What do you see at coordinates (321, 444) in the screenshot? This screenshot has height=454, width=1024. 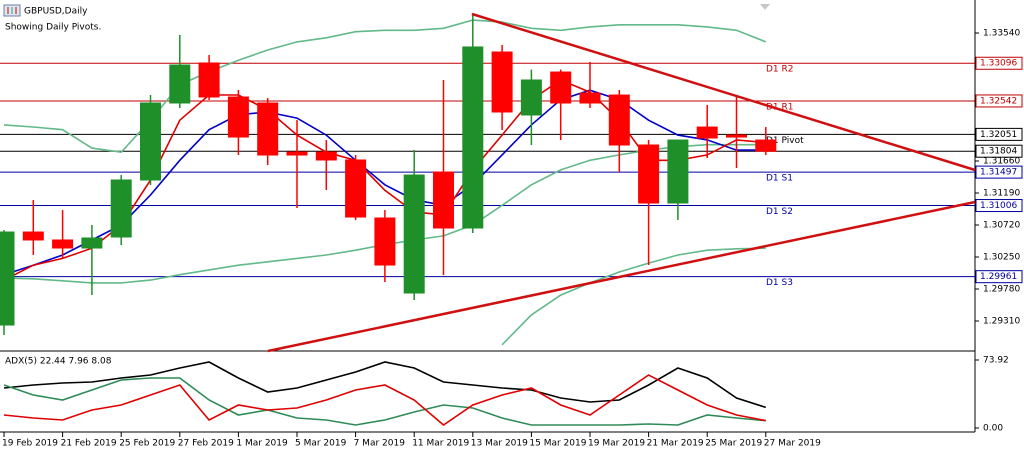 I see `x-tick-label: 5 Mar 2019` at bounding box center [321, 444].